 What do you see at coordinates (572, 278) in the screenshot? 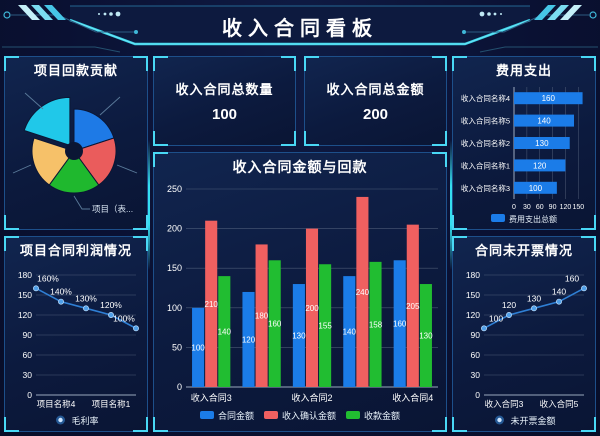
I see `point-value-label: 160` at bounding box center [572, 278].